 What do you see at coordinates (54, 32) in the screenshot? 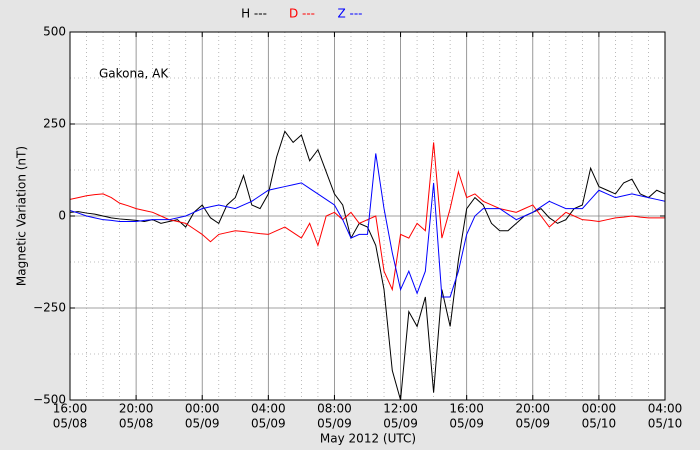
I see `y-tick-label: 500` at bounding box center [54, 32].